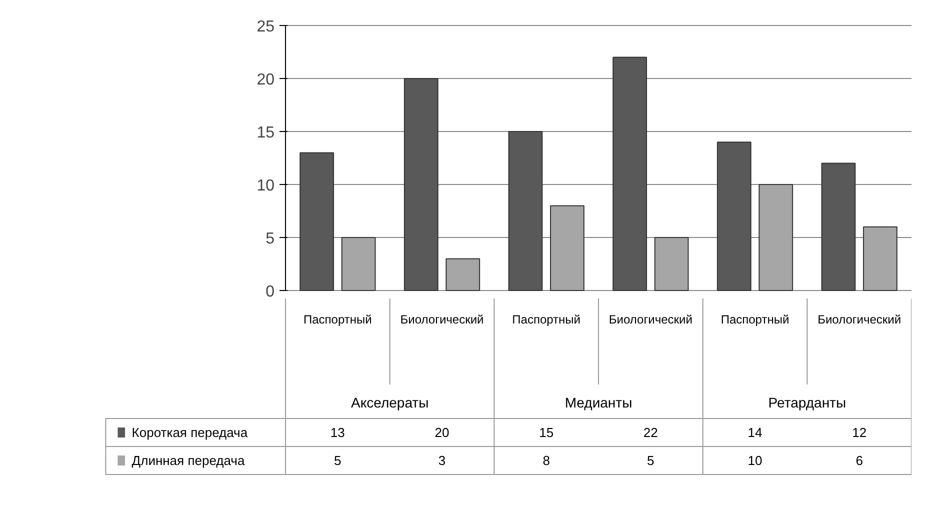 This screenshot has width=929, height=510. I want to click on data-label: 3, so click(442, 460).